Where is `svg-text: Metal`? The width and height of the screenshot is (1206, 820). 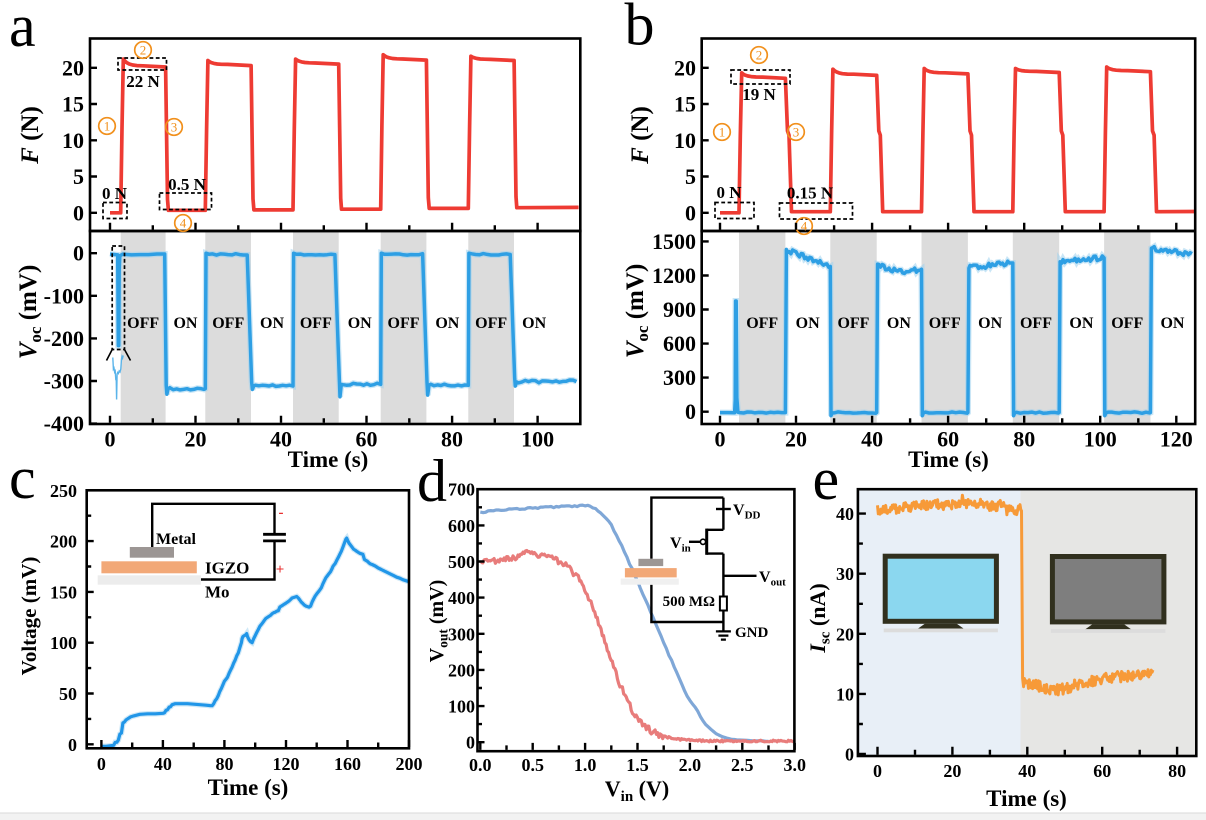 svg-text: Metal is located at coordinates (176, 539).